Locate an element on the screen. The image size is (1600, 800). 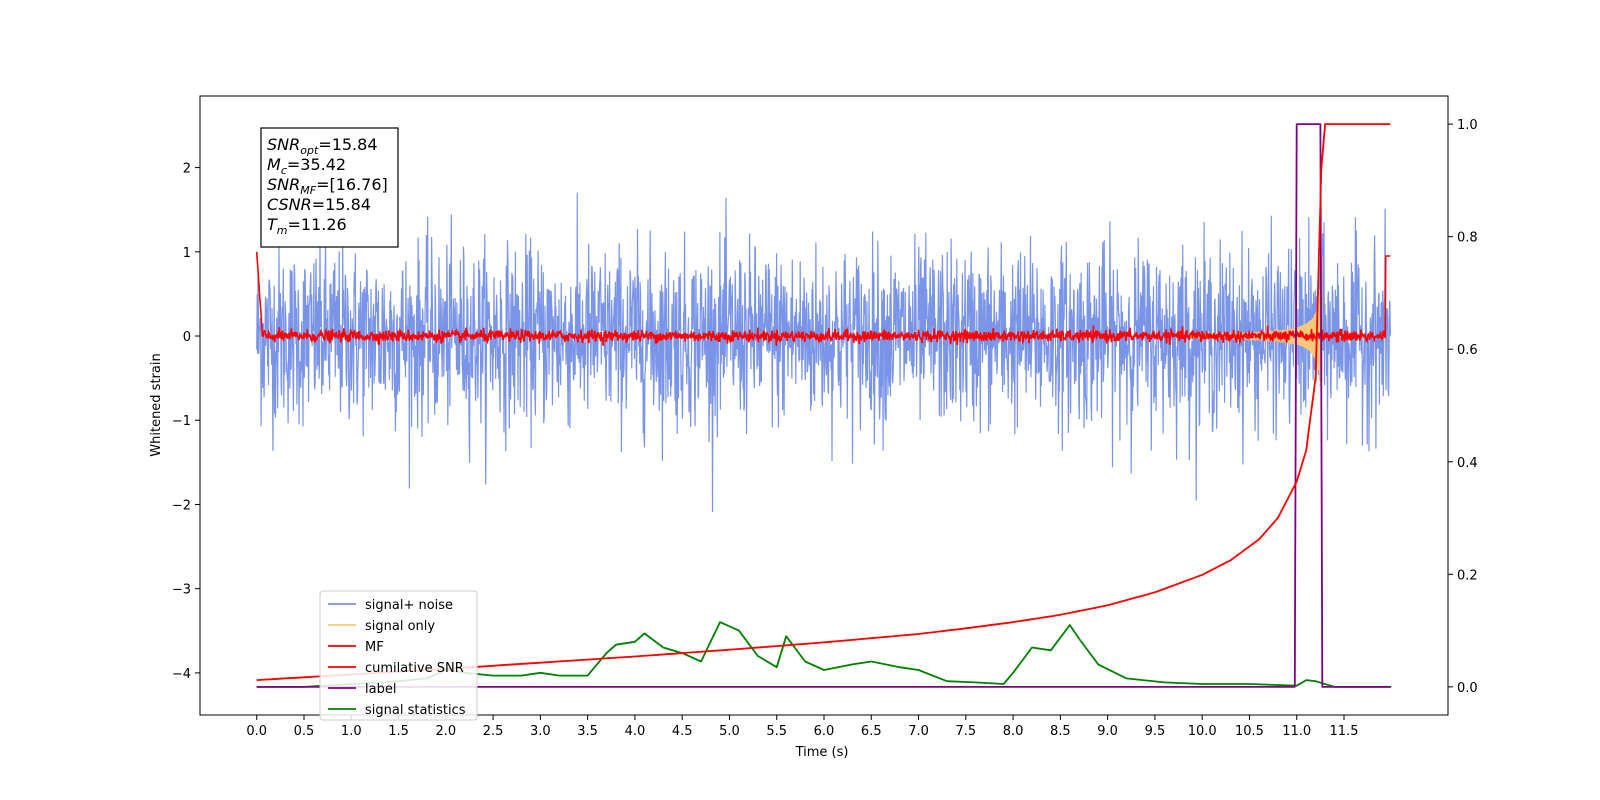
y-tick-label: 1 is located at coordinates (187, 253).